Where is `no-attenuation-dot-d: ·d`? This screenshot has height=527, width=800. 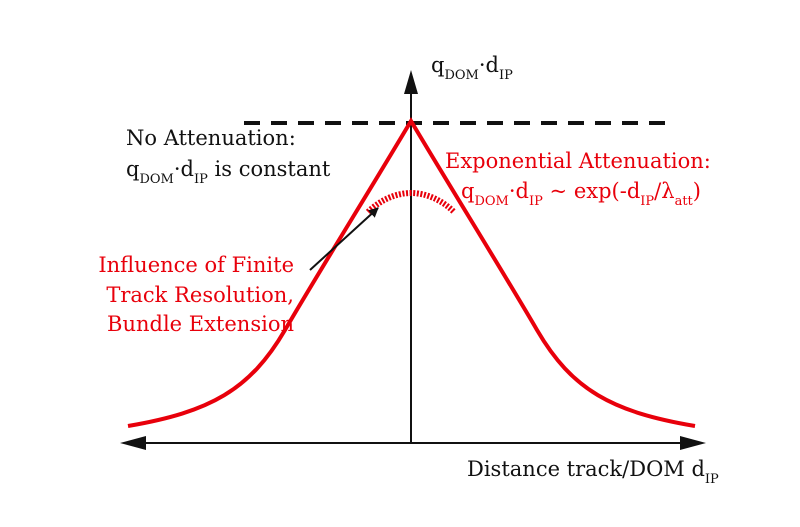
no-attenuation-dot-d: ·d is located at coordinates (184, 169).